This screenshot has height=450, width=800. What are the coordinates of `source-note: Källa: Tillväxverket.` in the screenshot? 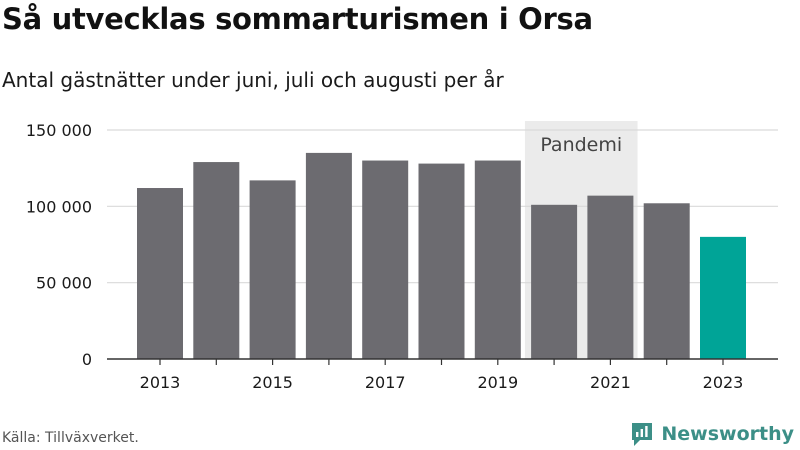 It's located at (70, 438).